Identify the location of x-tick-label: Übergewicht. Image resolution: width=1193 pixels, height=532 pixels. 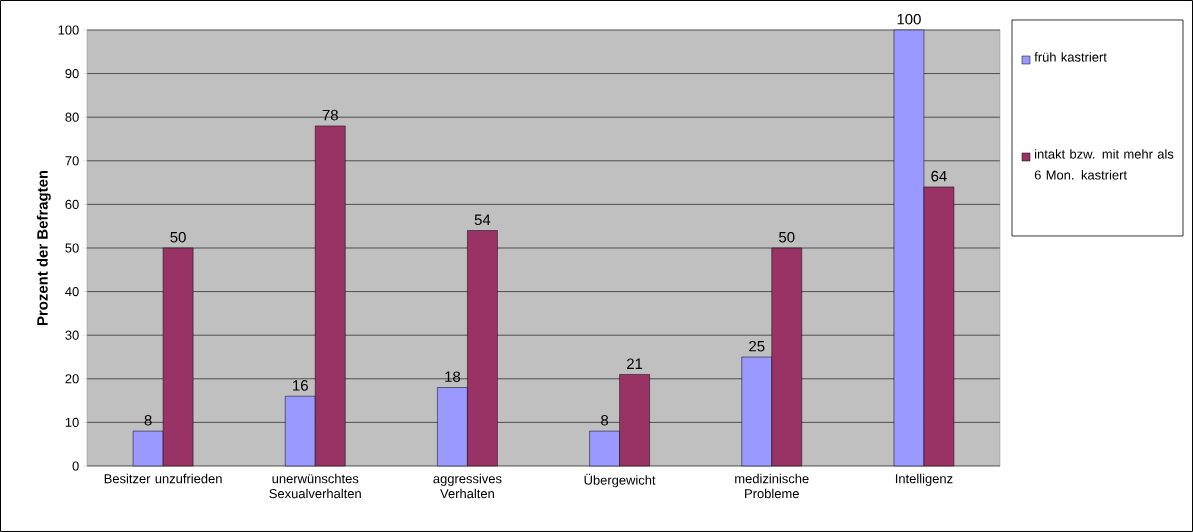
(620, 480).